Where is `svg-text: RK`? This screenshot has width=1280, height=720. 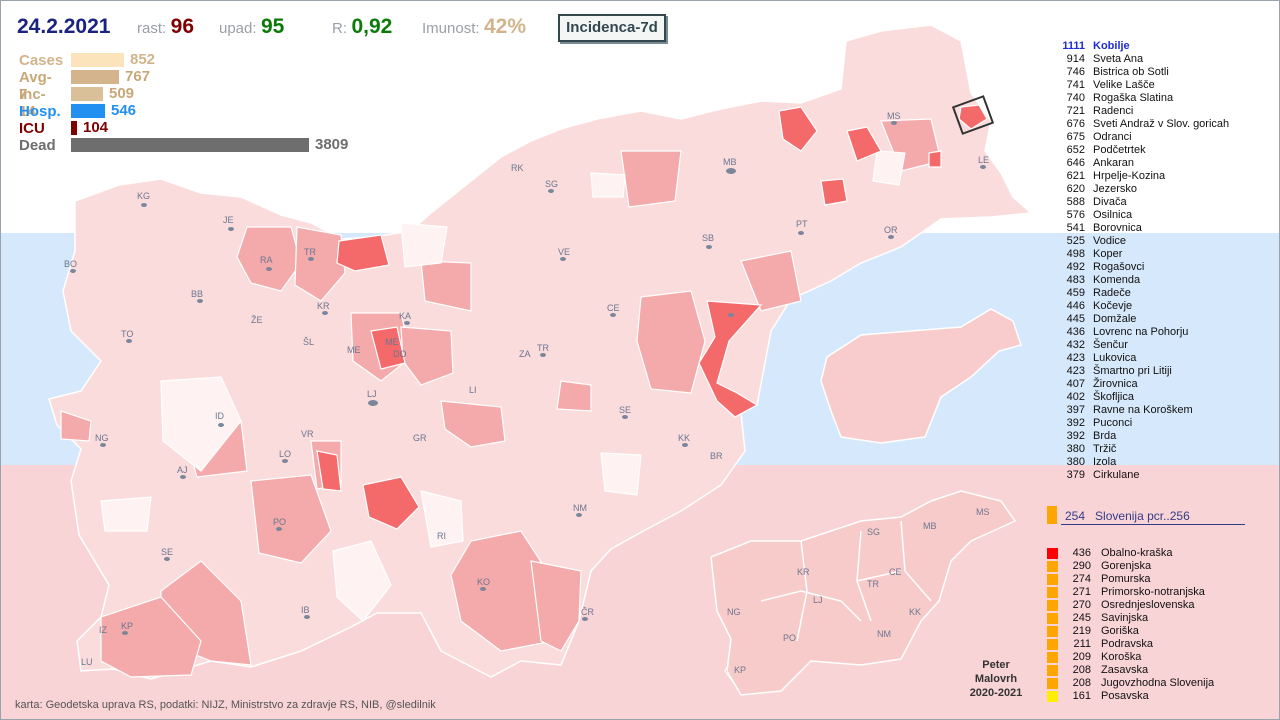
svg-text: RK is located at coordinates (517, 168).